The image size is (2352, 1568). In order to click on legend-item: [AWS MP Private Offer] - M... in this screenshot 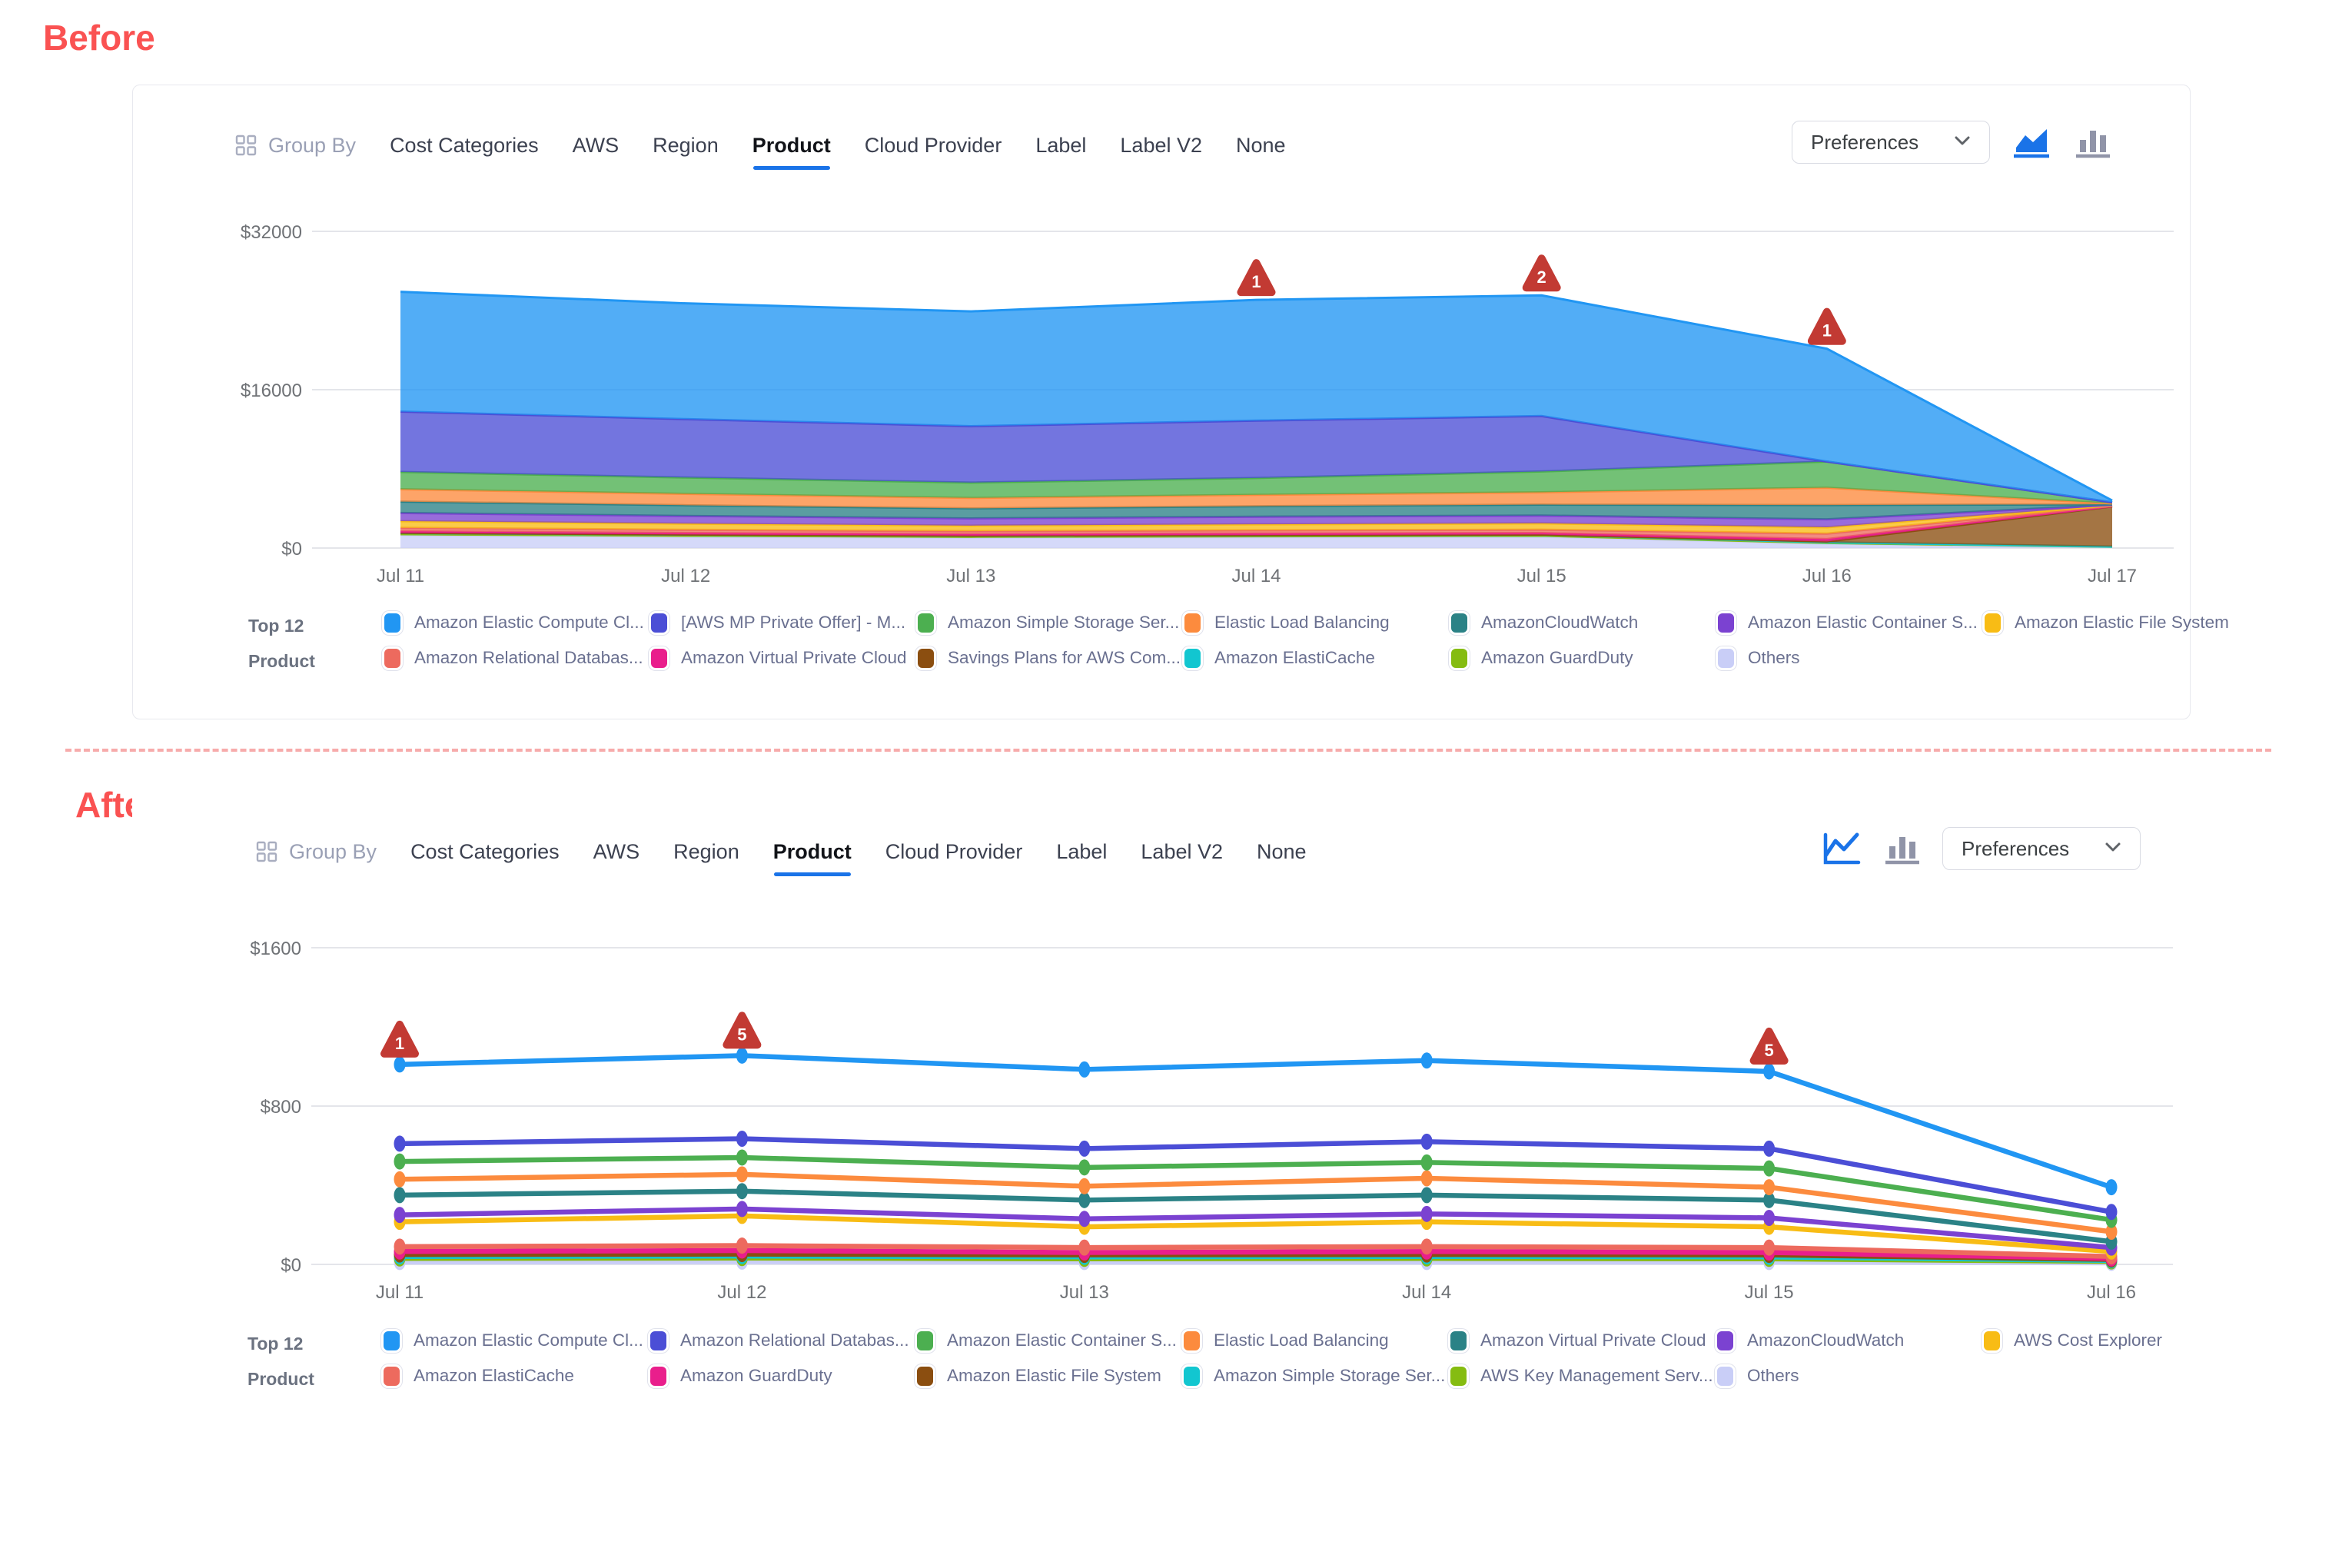, I will do `click(782, 622)`.